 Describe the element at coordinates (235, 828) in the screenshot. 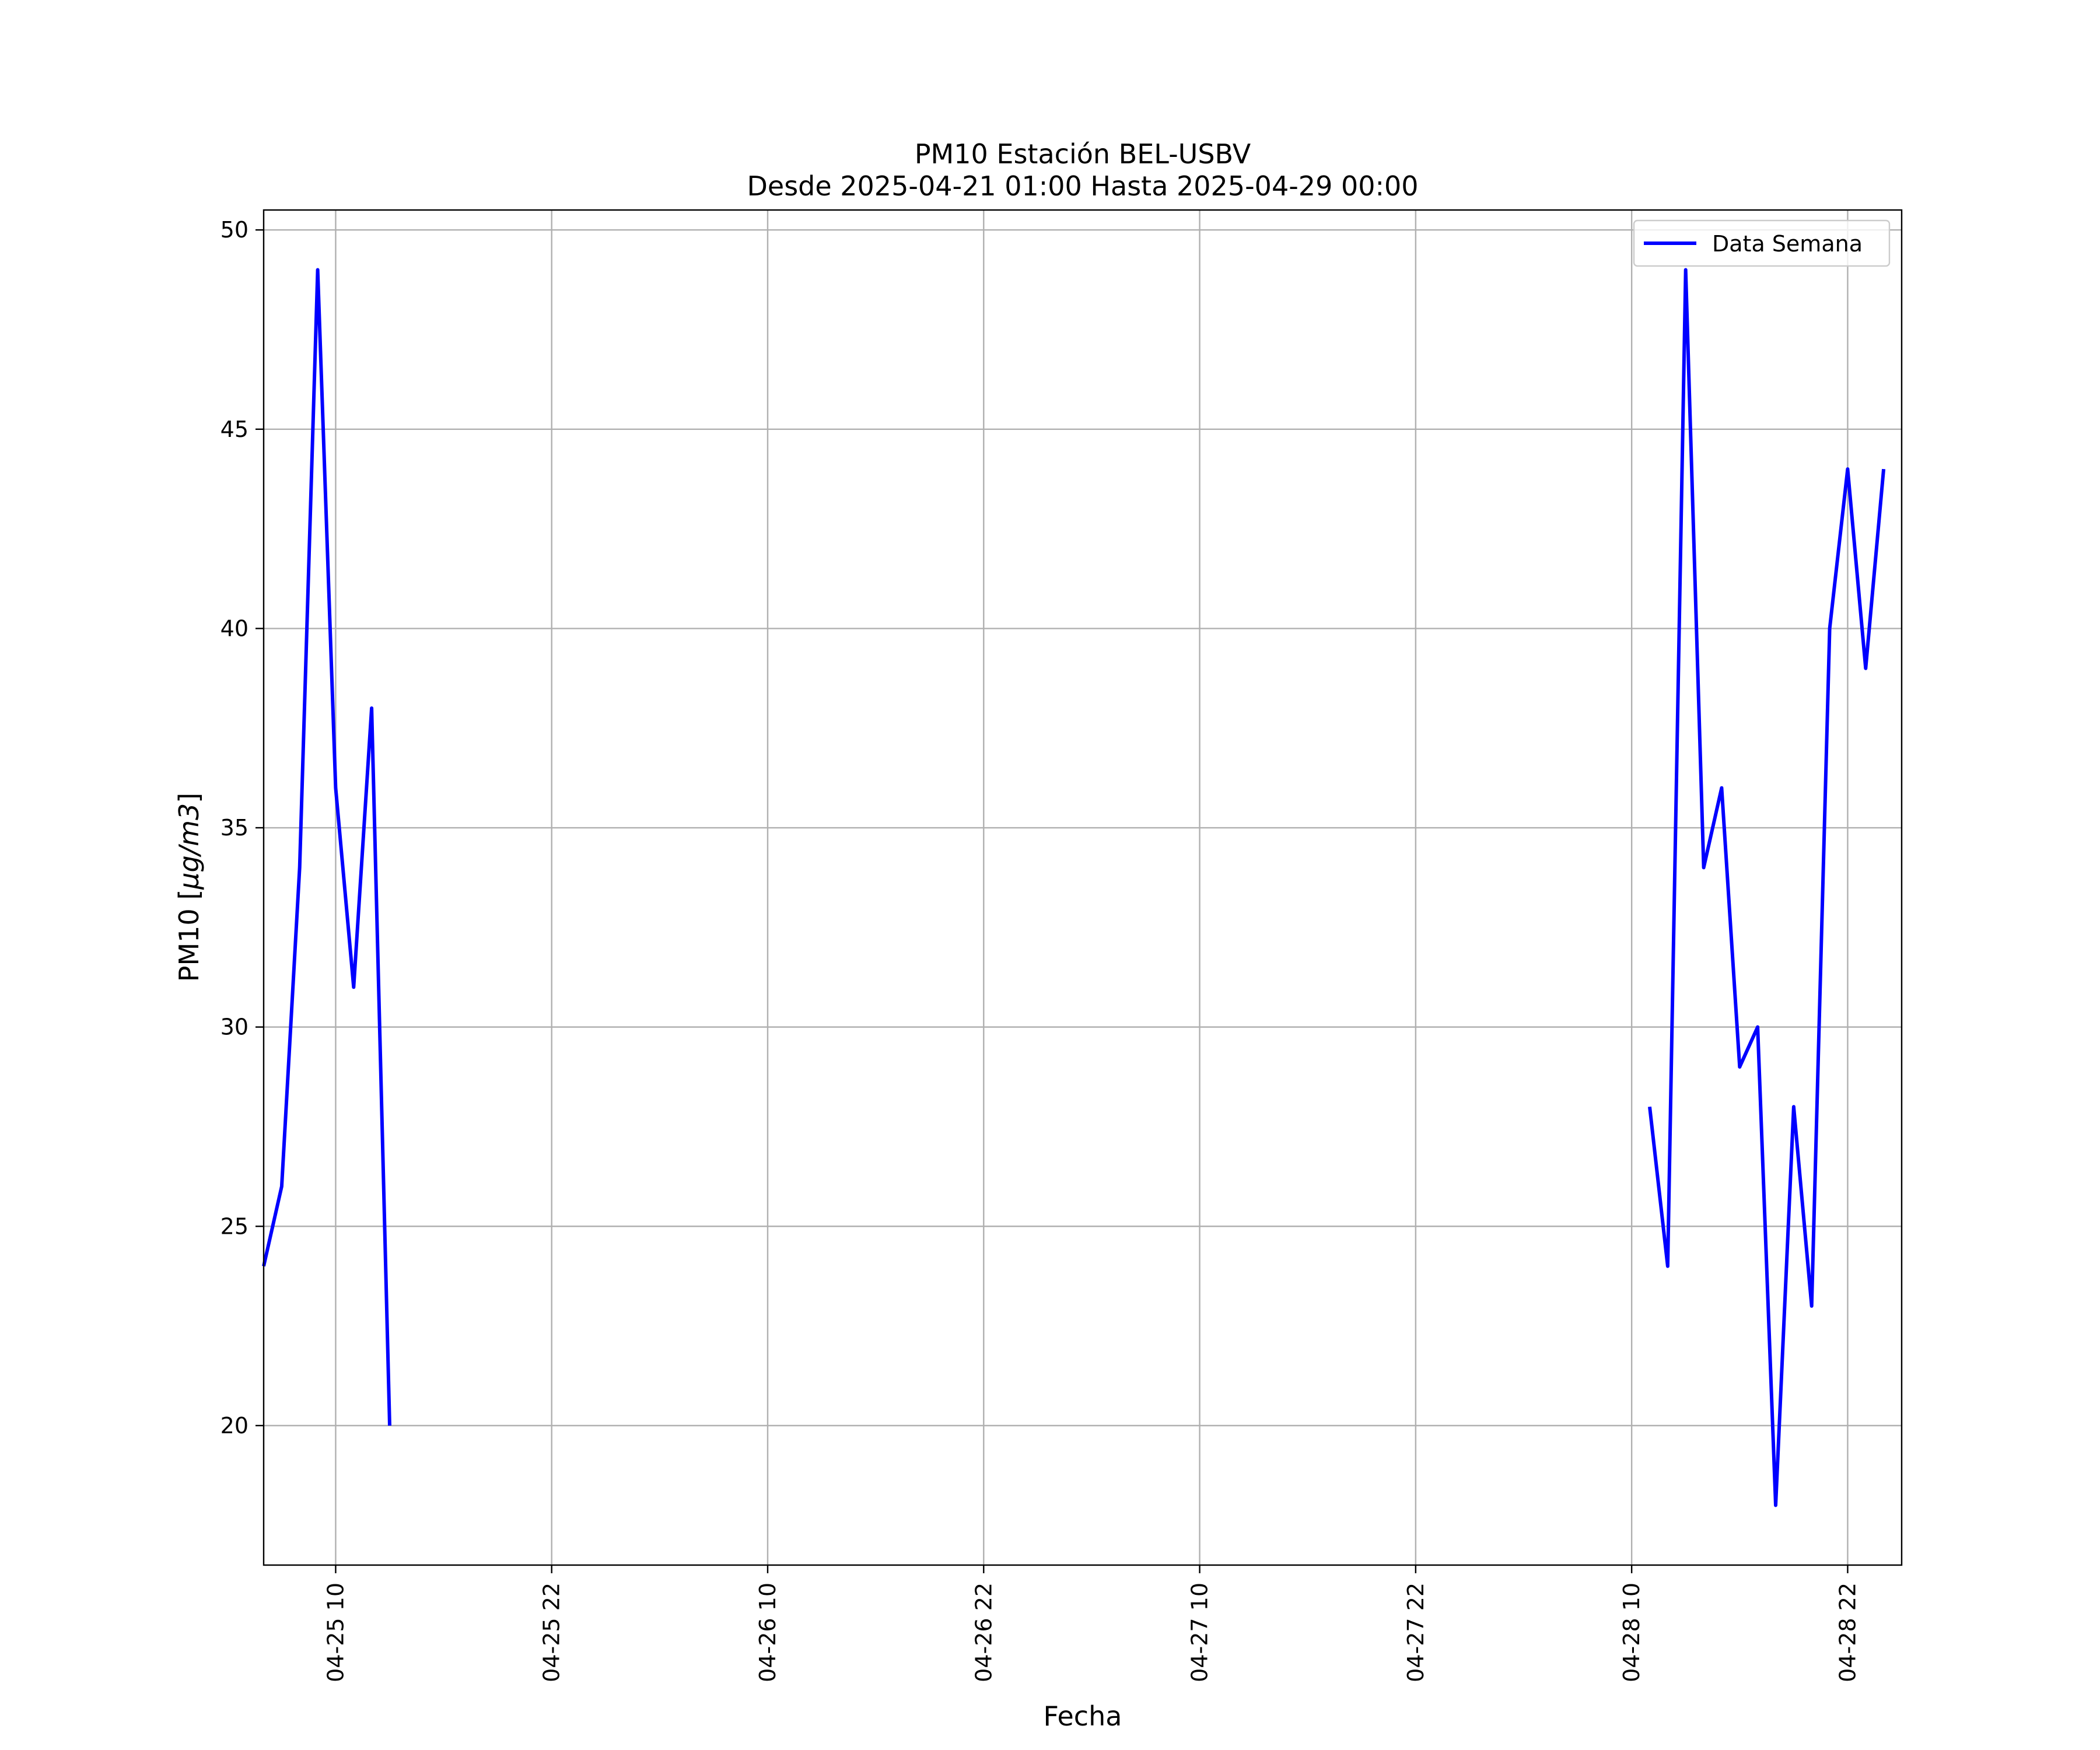

I see `y-tick-label: 35` at that location.